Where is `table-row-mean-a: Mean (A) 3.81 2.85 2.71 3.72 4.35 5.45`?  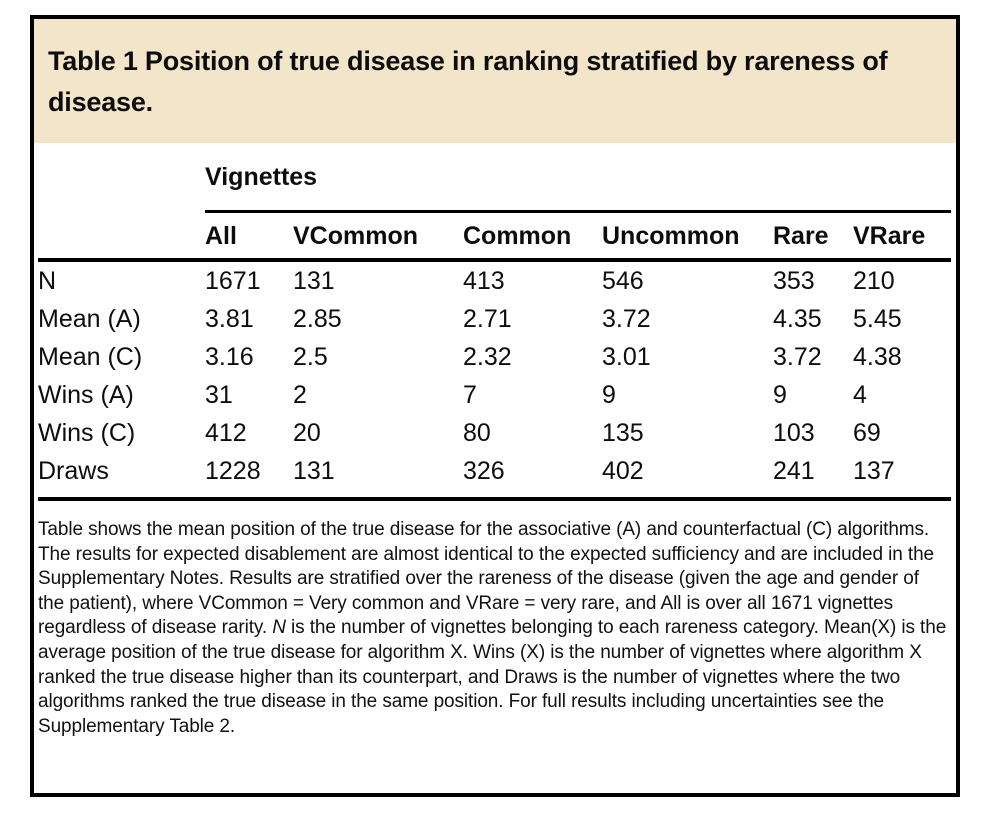
table-row-mean-a: Mean (A) 3.81 2.85 2.71 3.72 4.35 5.45 is located at coordinates (494, 319).